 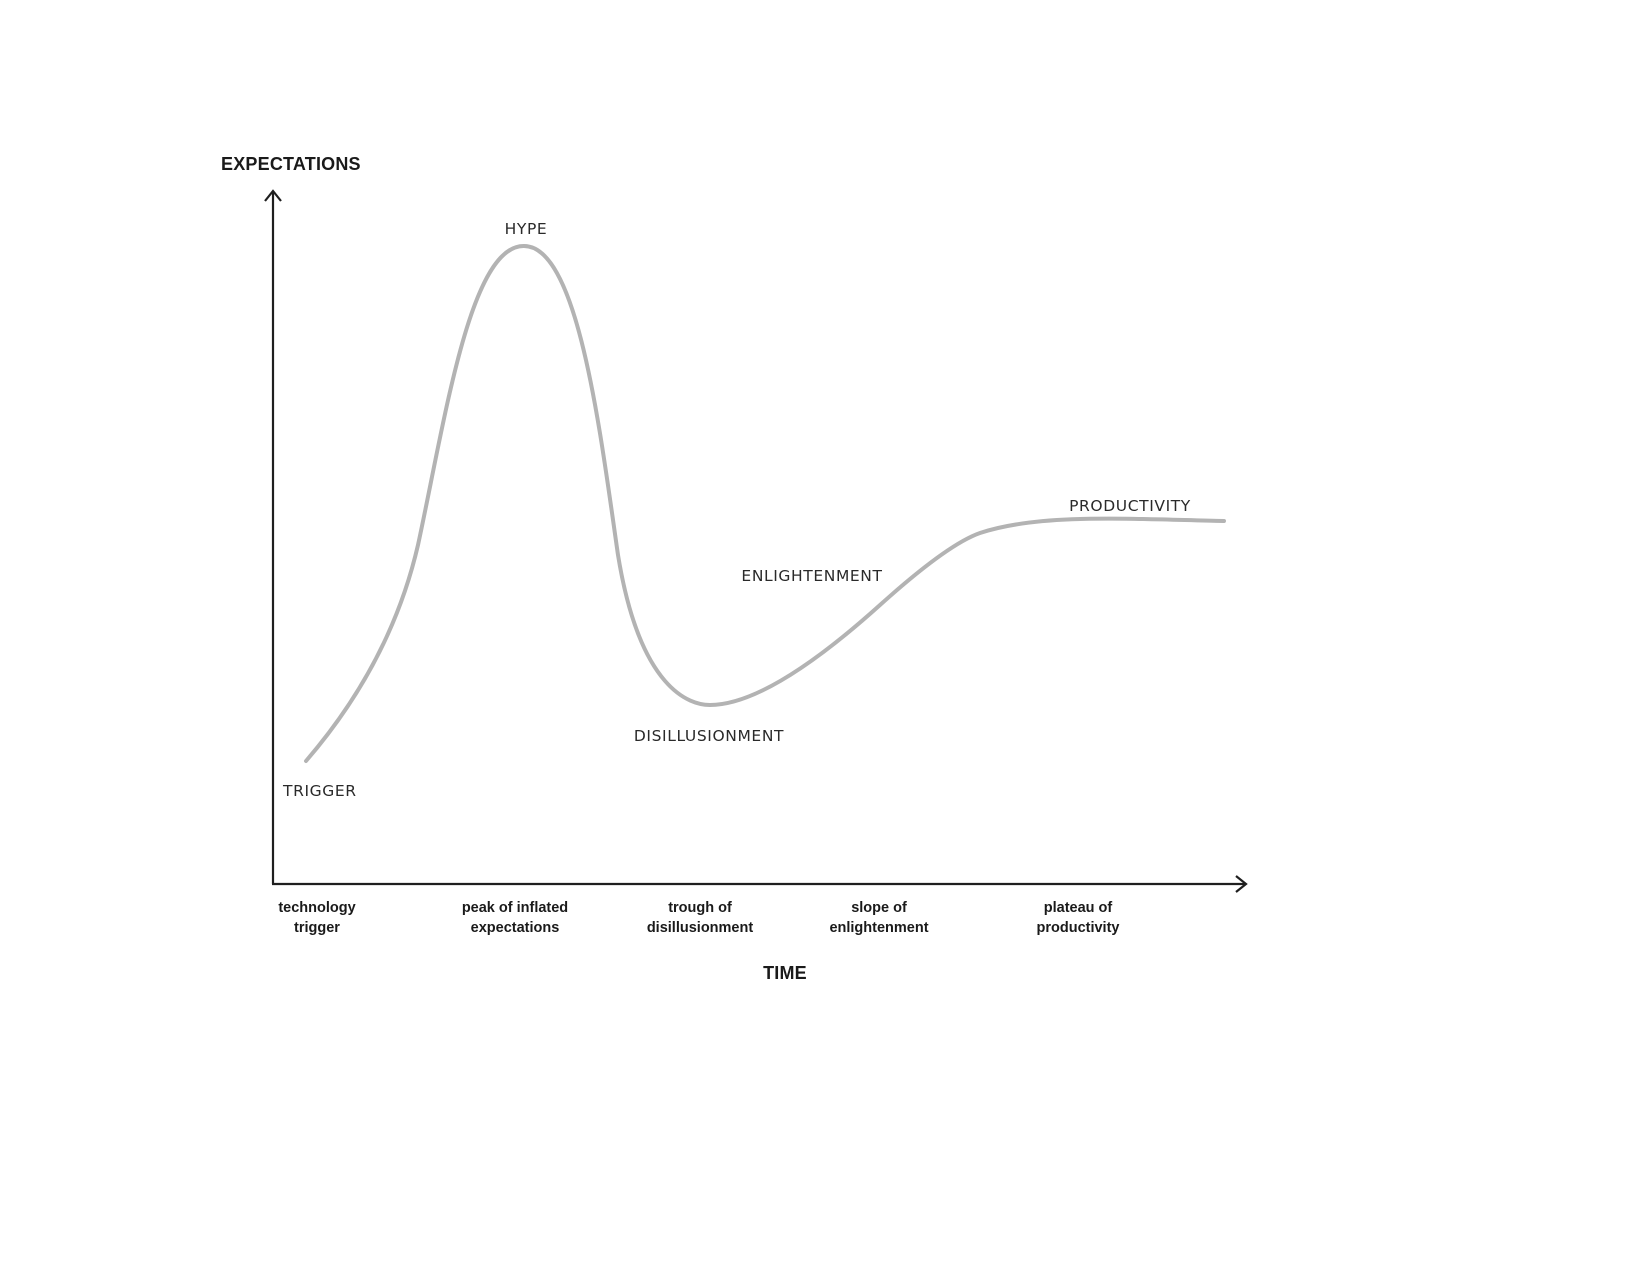 I want to click on svg-text: expectations, so click(x=515, y=928).